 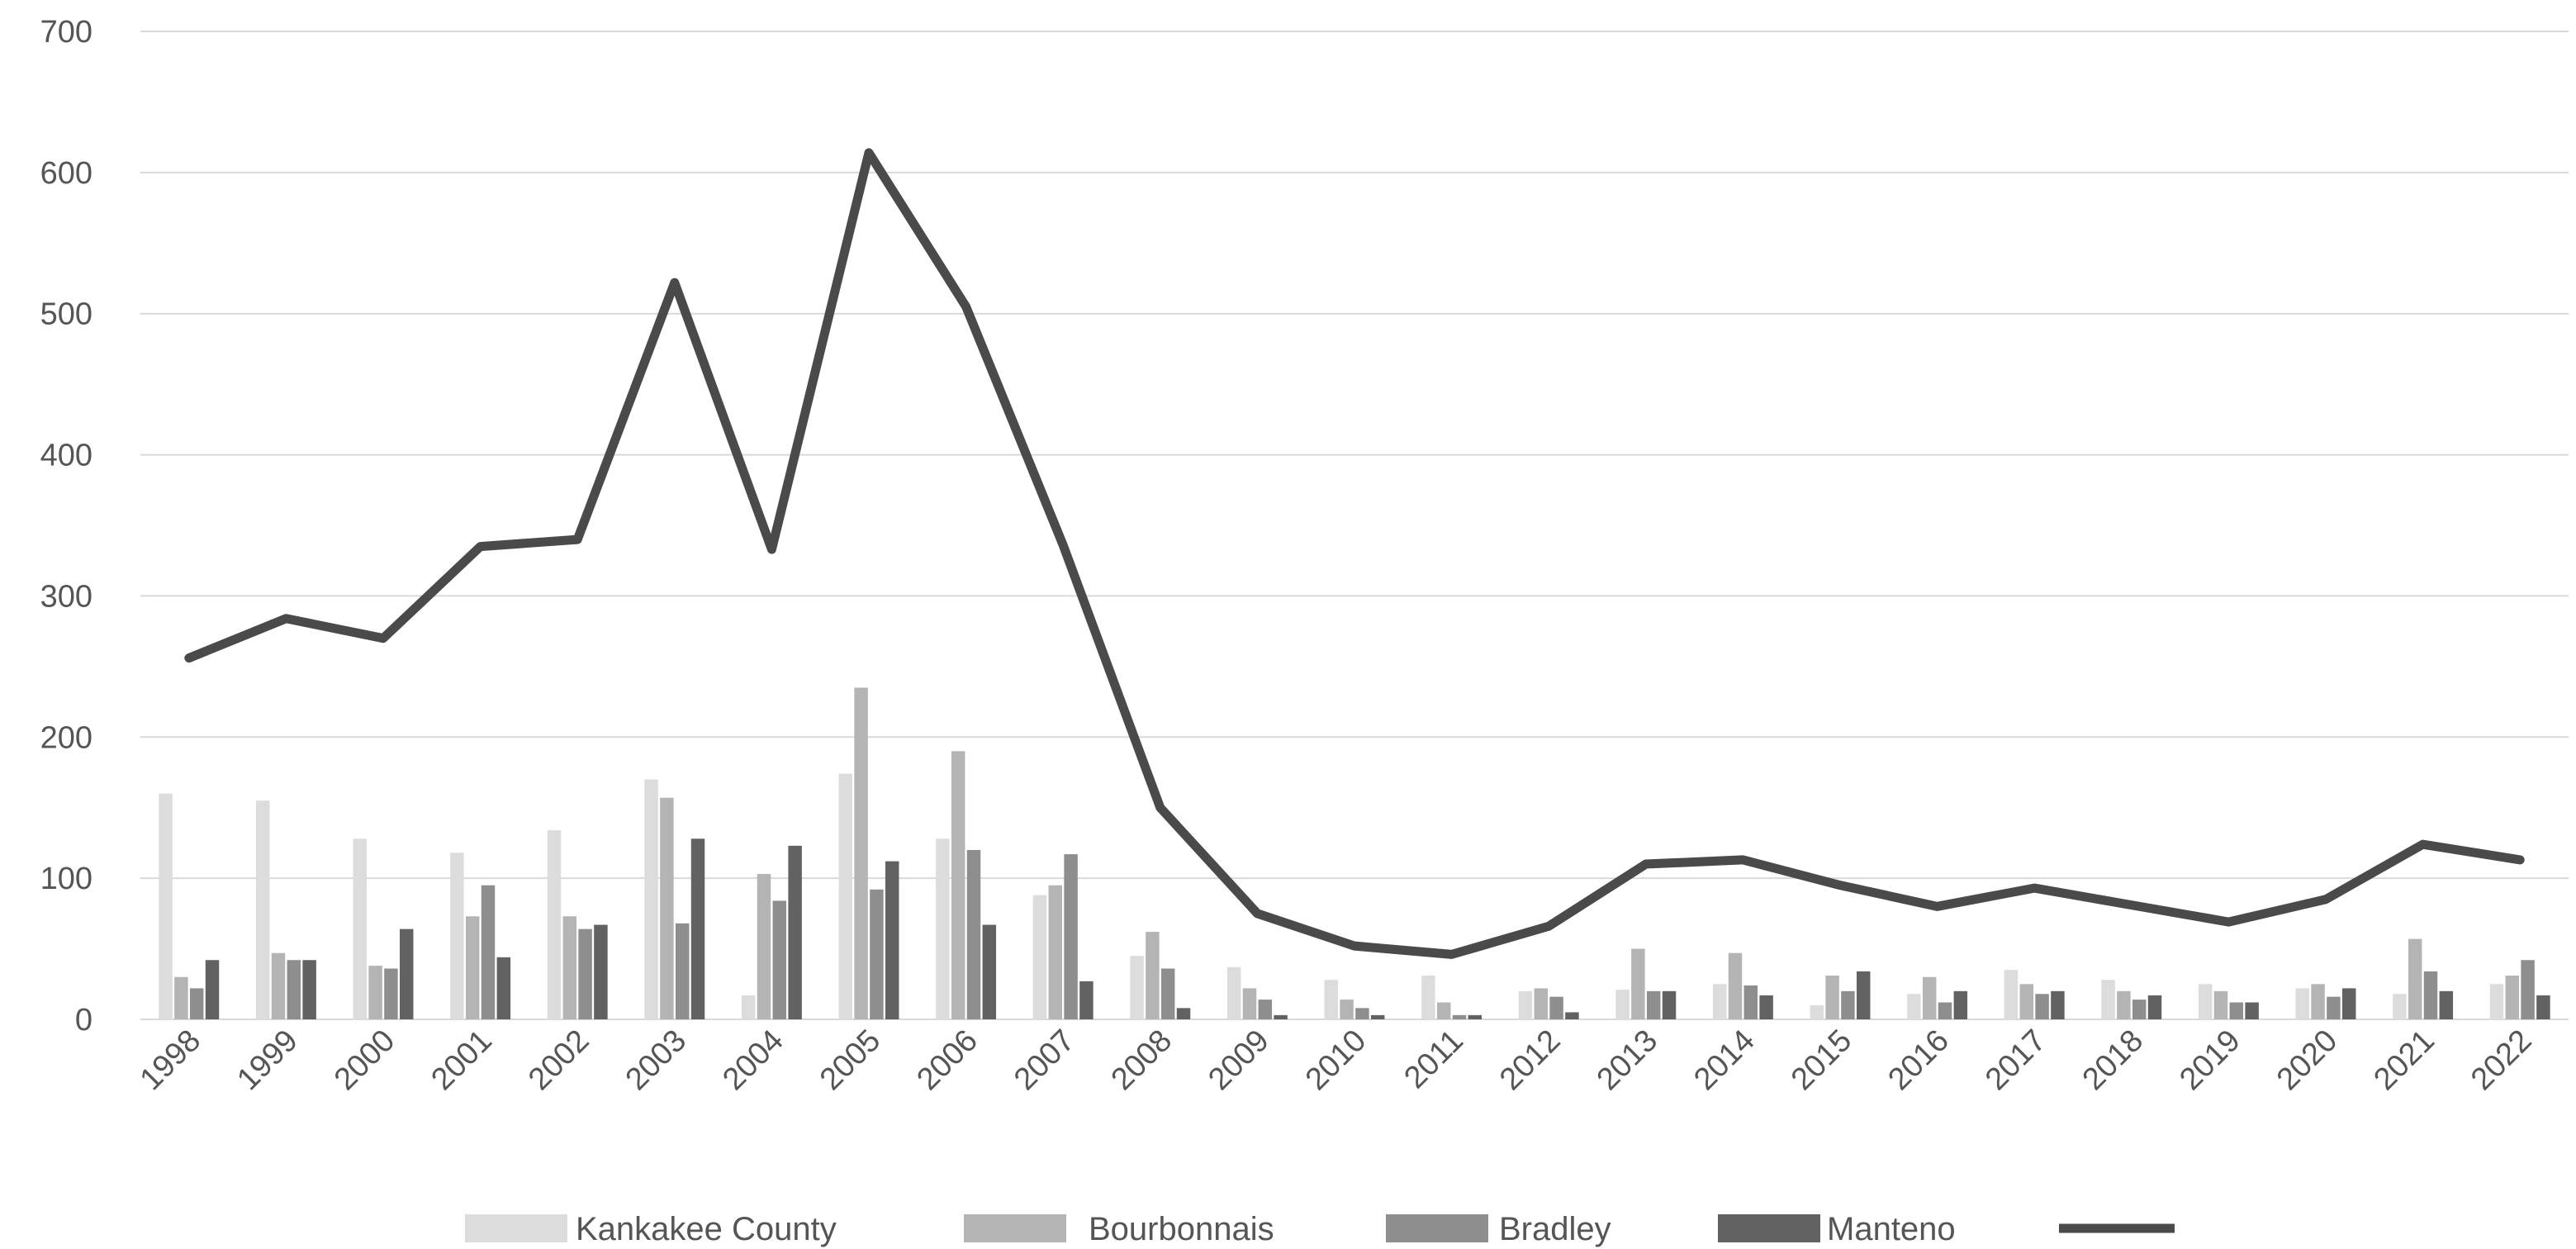 I want to click on x-tick-label: 2022, so click(x=2501, y=1060).